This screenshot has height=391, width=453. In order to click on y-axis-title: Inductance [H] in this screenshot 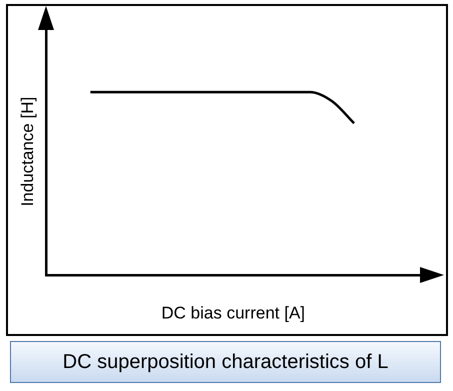, I will do `click(27, 151)`.